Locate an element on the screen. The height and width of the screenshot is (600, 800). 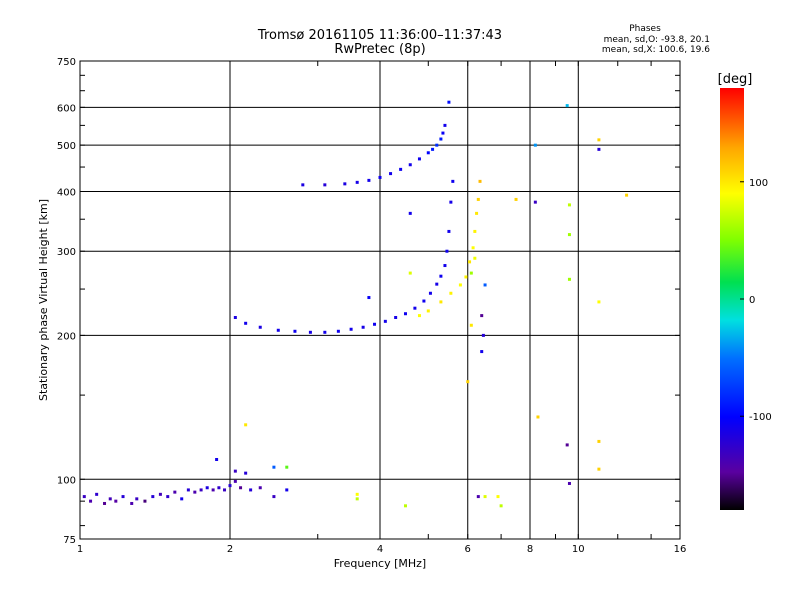
phases-stats-x: mean, sd,X: 100.6, 19.6 is located at coordinates (656, 50).